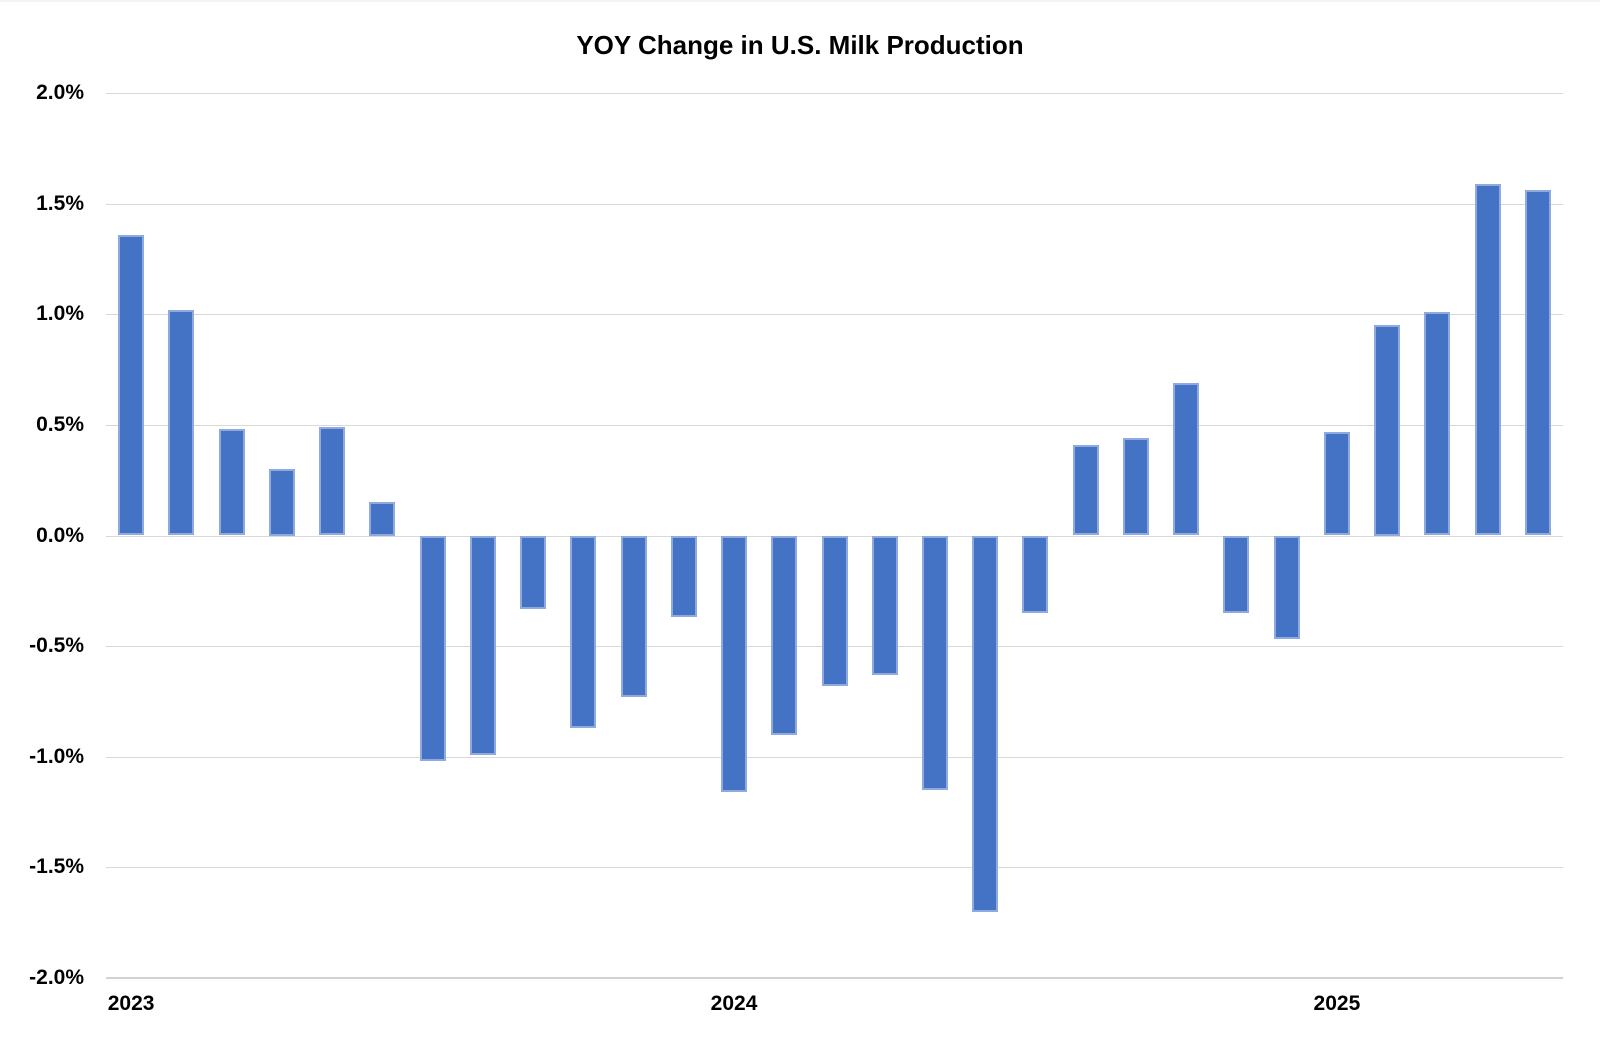 The width and height of the screenshot is (1600, 1050). I want to click on y-tick-label: -0.5%, so click(56, 646).